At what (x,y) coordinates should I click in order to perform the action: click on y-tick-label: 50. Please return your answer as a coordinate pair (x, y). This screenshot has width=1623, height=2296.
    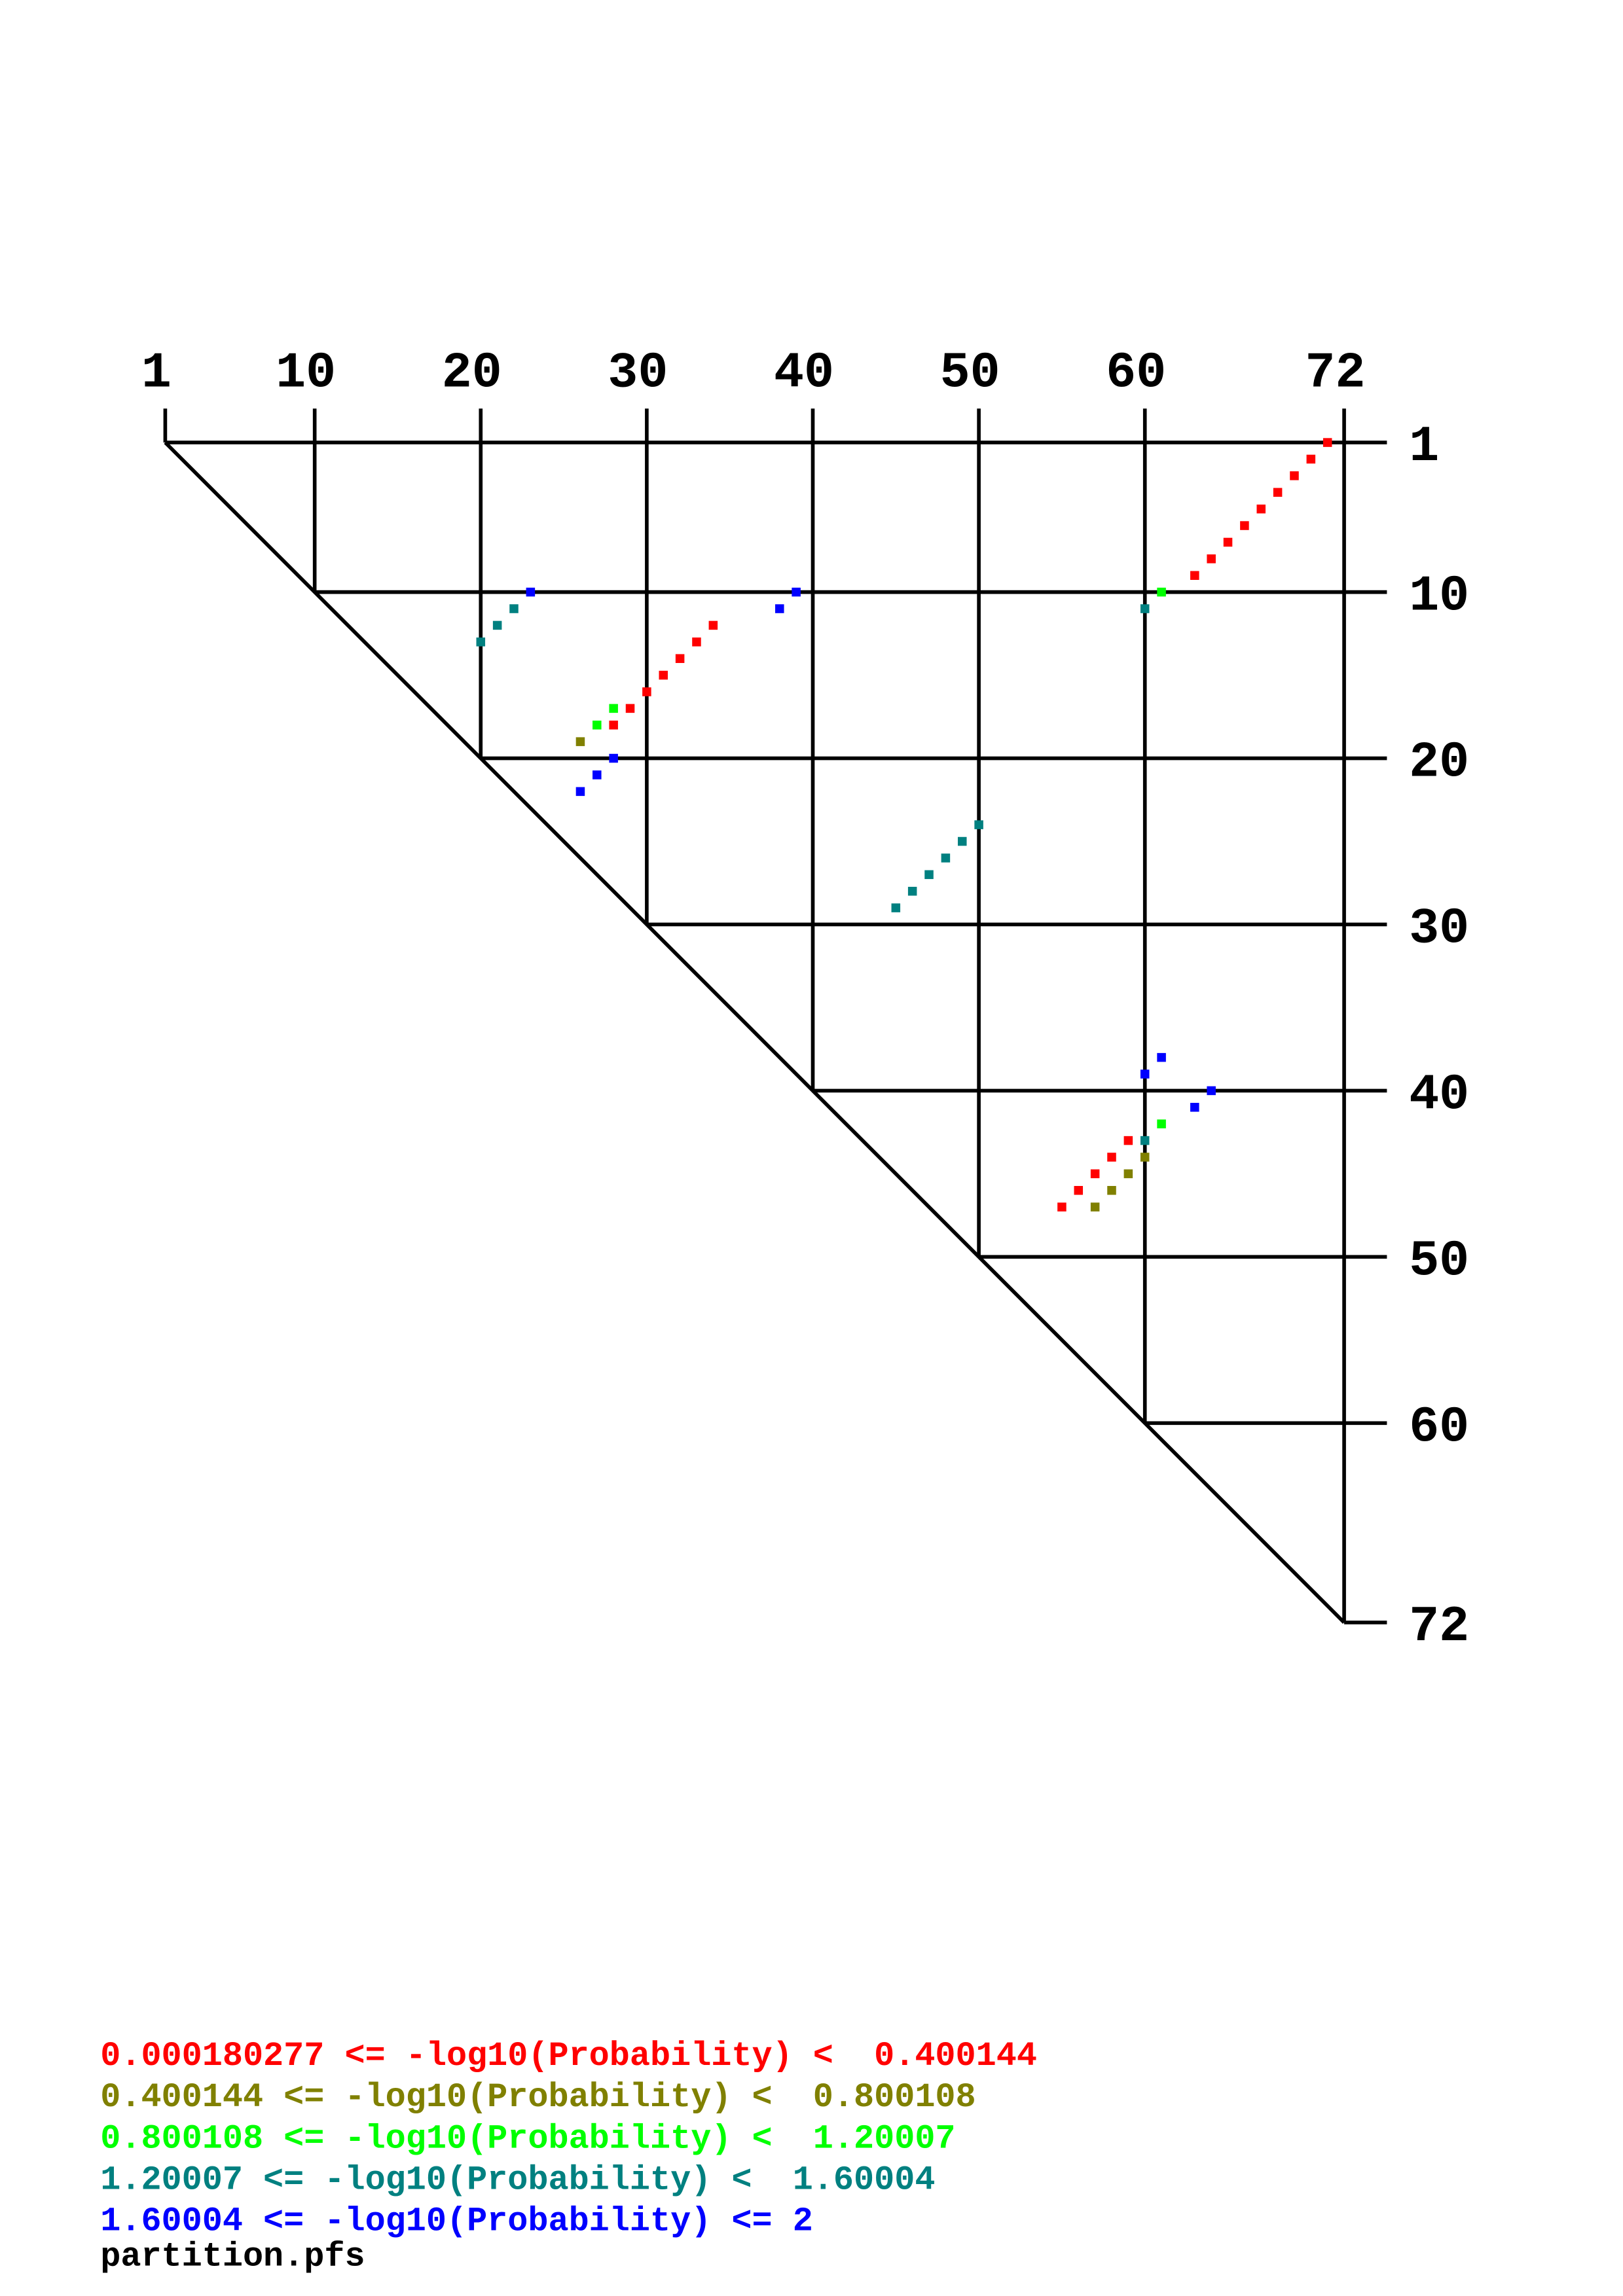
    Looking at the image, I should click on (1439, 1261).